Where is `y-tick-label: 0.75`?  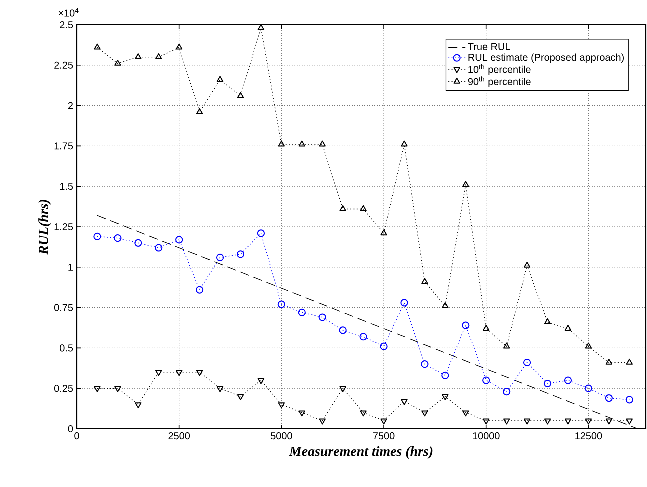 y-tick-label: 0.75 is located at coordinates (64, 308).